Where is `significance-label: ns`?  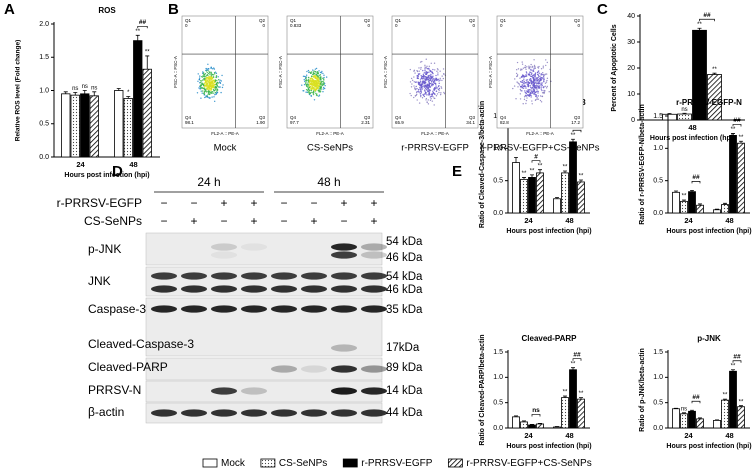
significance-label: ns is located at coordinates (684, 110).